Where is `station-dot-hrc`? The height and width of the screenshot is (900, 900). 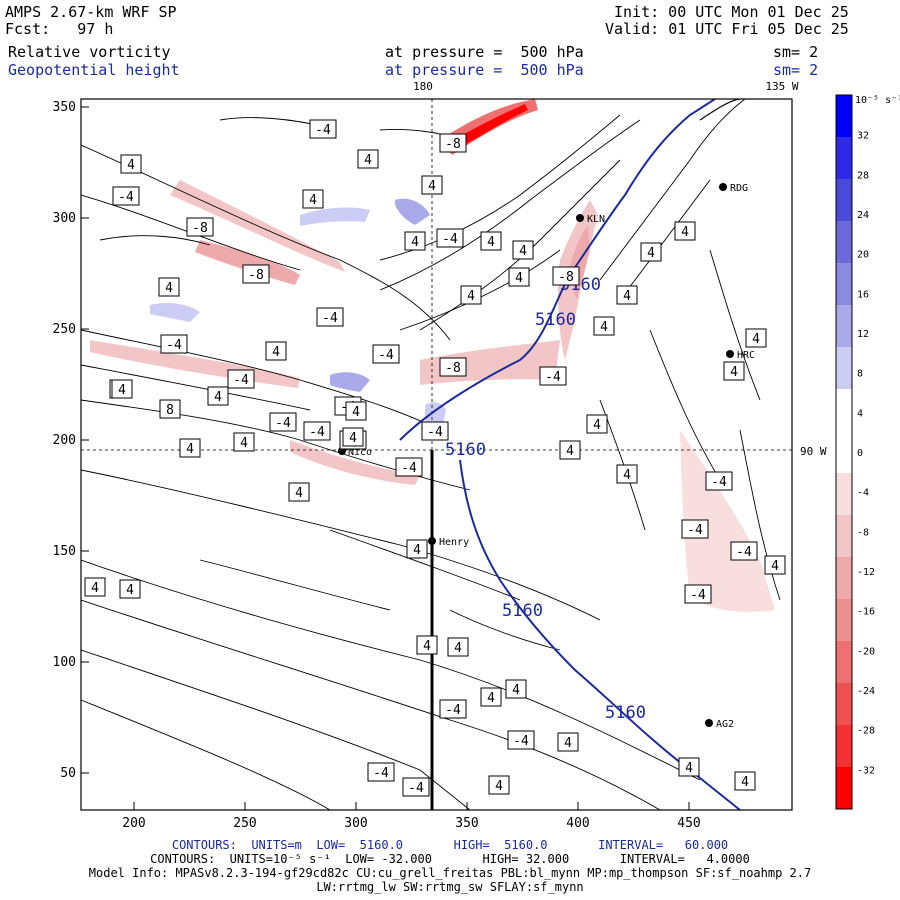 station-dot-hrc is located at coordinates (730, 354).